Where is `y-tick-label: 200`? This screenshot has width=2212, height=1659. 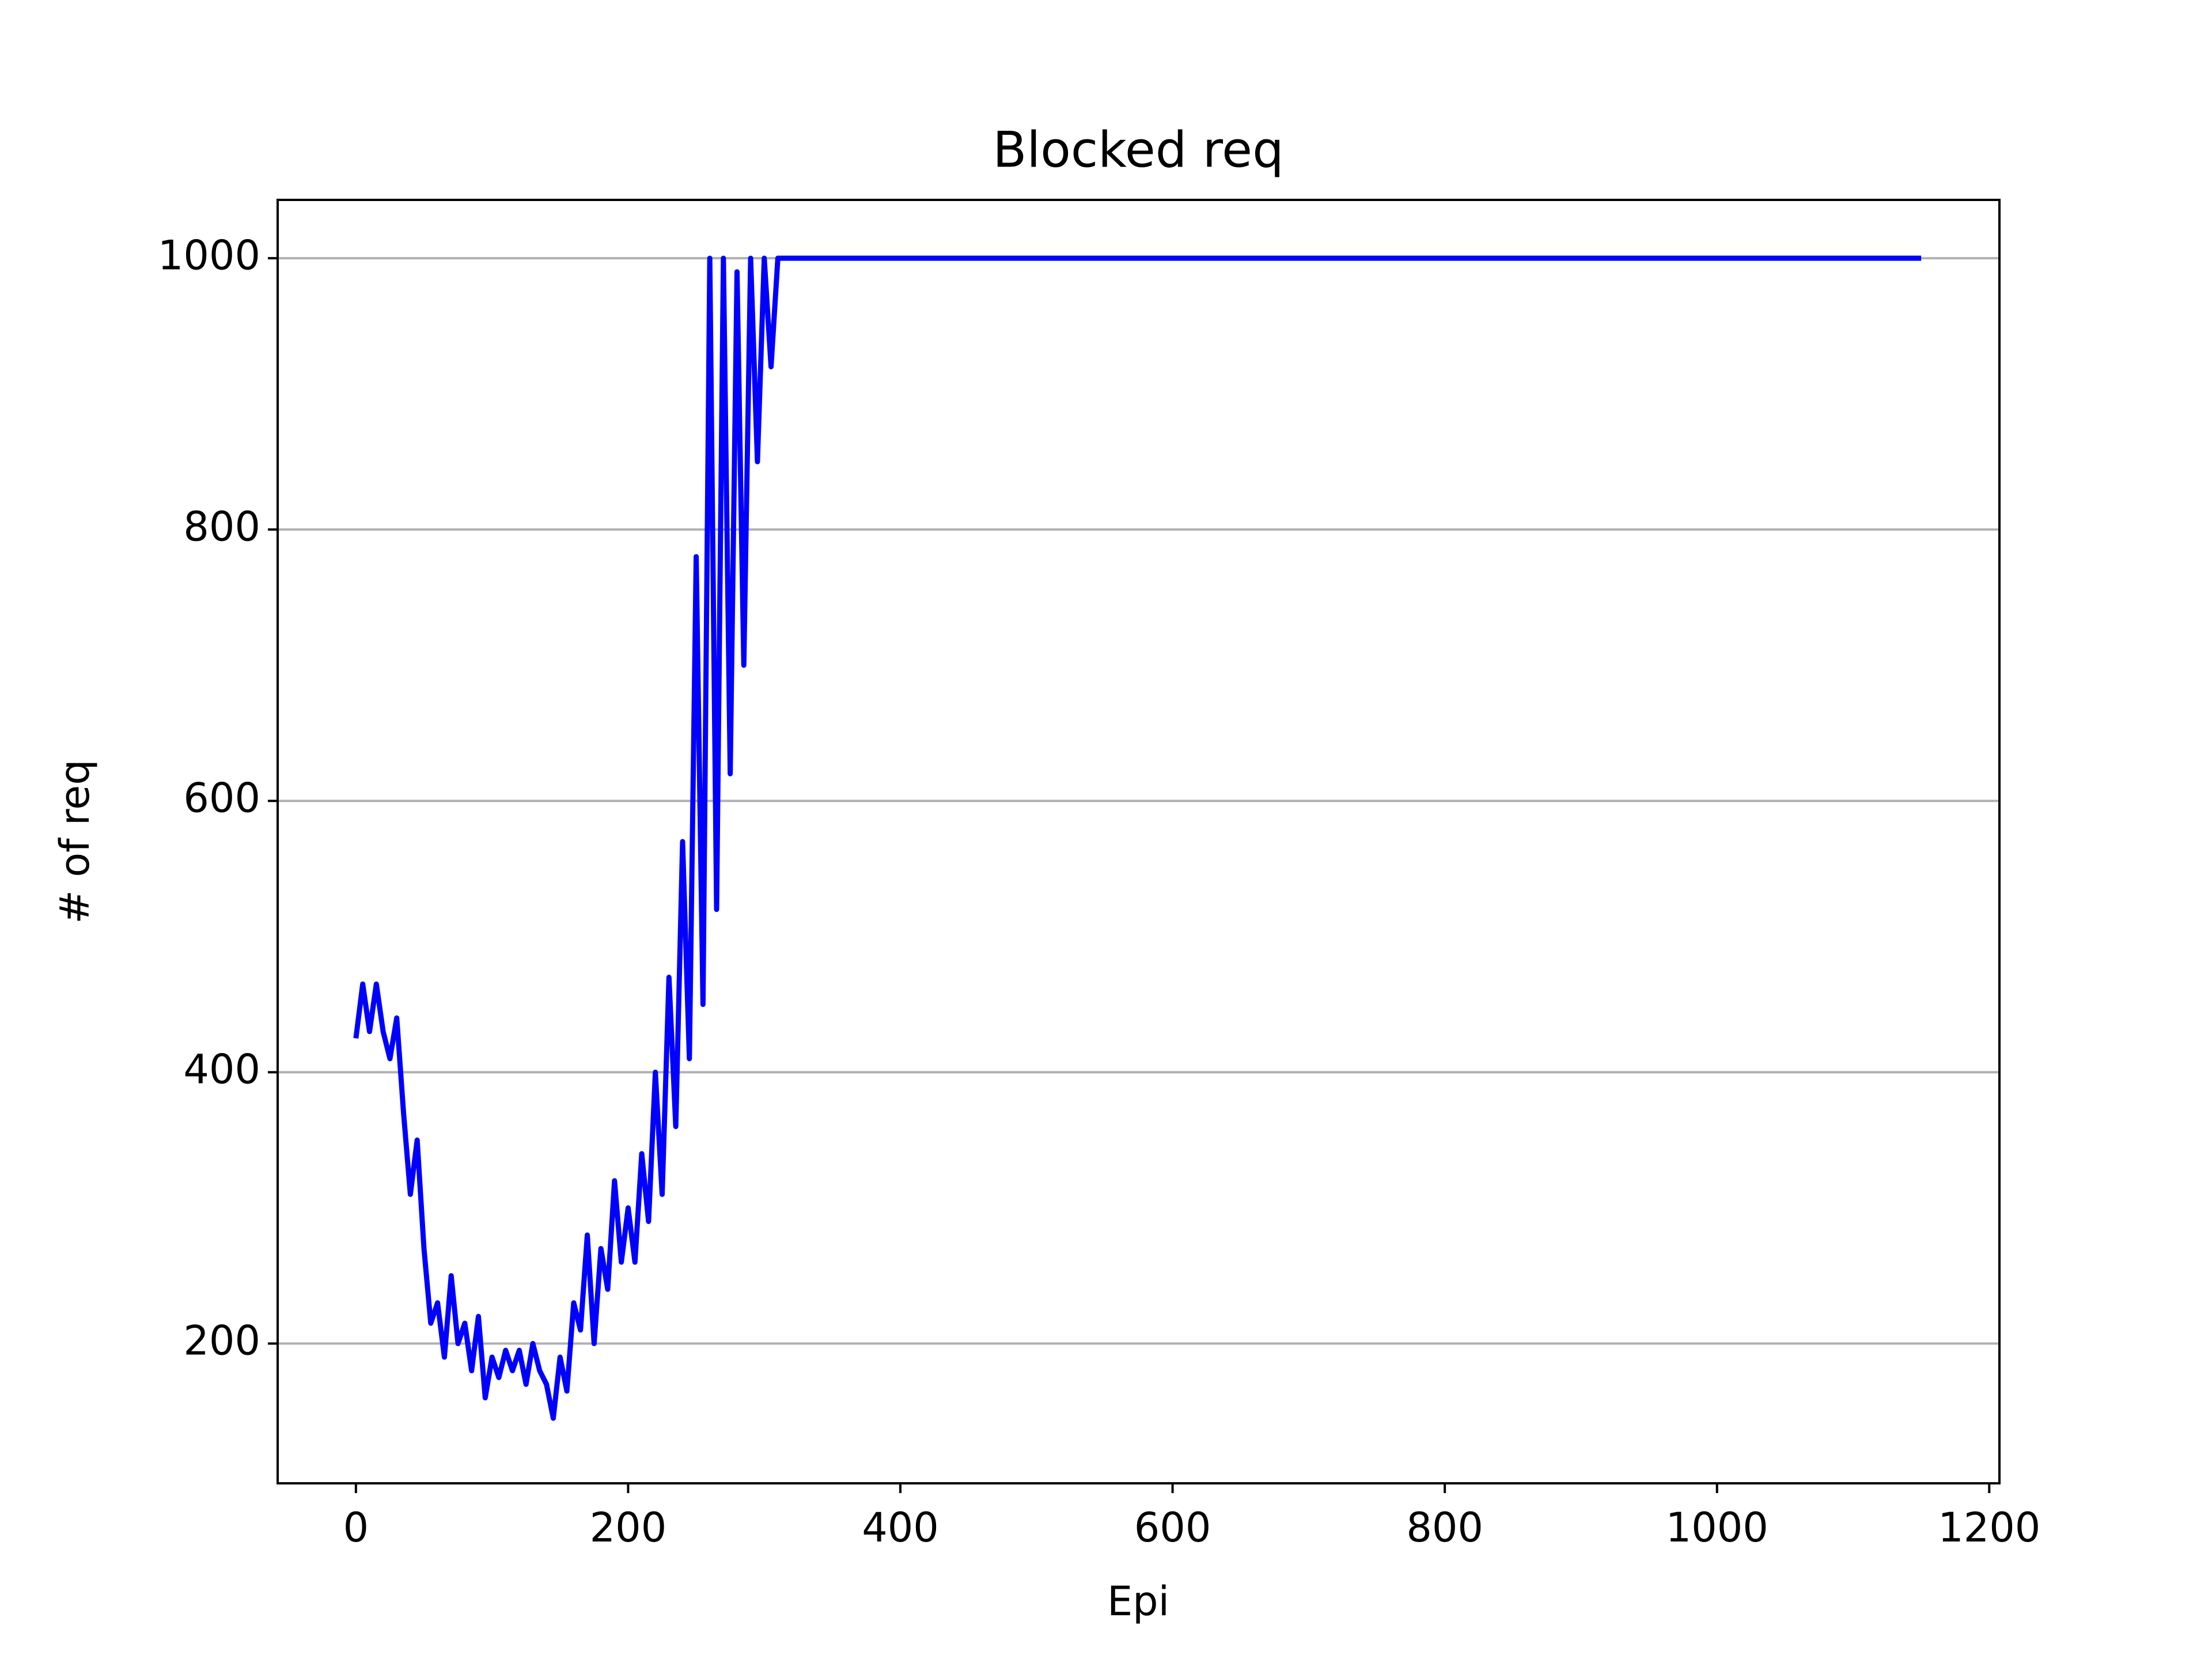
y-tick-label: 200 is located at coordinates (221, 1340).